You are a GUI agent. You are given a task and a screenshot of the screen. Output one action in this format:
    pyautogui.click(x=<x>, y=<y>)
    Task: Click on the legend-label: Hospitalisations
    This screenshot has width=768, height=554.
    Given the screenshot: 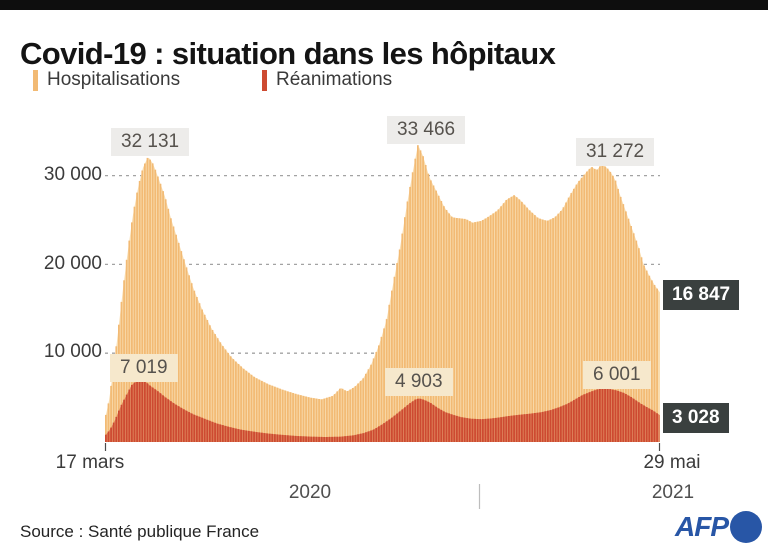 What is the action you would take?
    pyautogui.click(x=114, y=79)
    